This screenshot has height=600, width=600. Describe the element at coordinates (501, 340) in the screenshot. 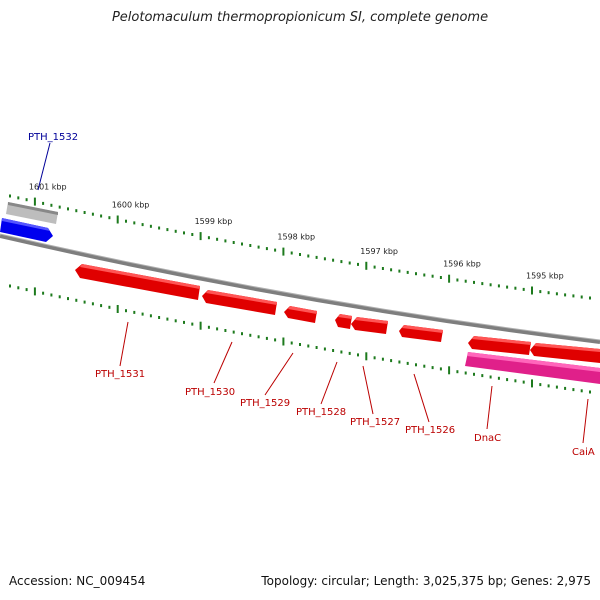

I see `gene-dnac-highlight` at that location.